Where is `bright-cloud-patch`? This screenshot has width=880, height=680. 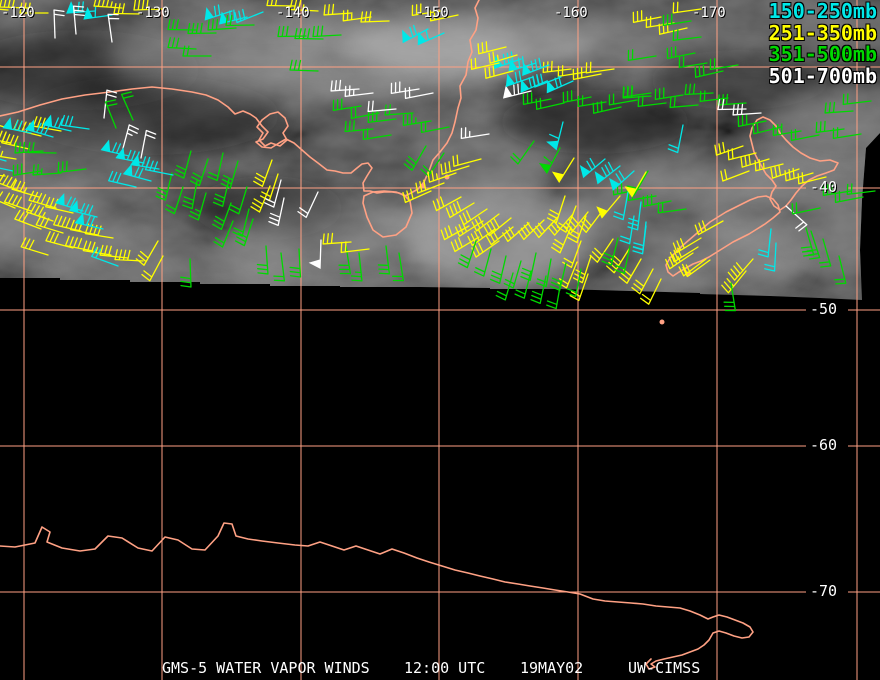
bright-cloud-patch is located at coordinates (718, 258).